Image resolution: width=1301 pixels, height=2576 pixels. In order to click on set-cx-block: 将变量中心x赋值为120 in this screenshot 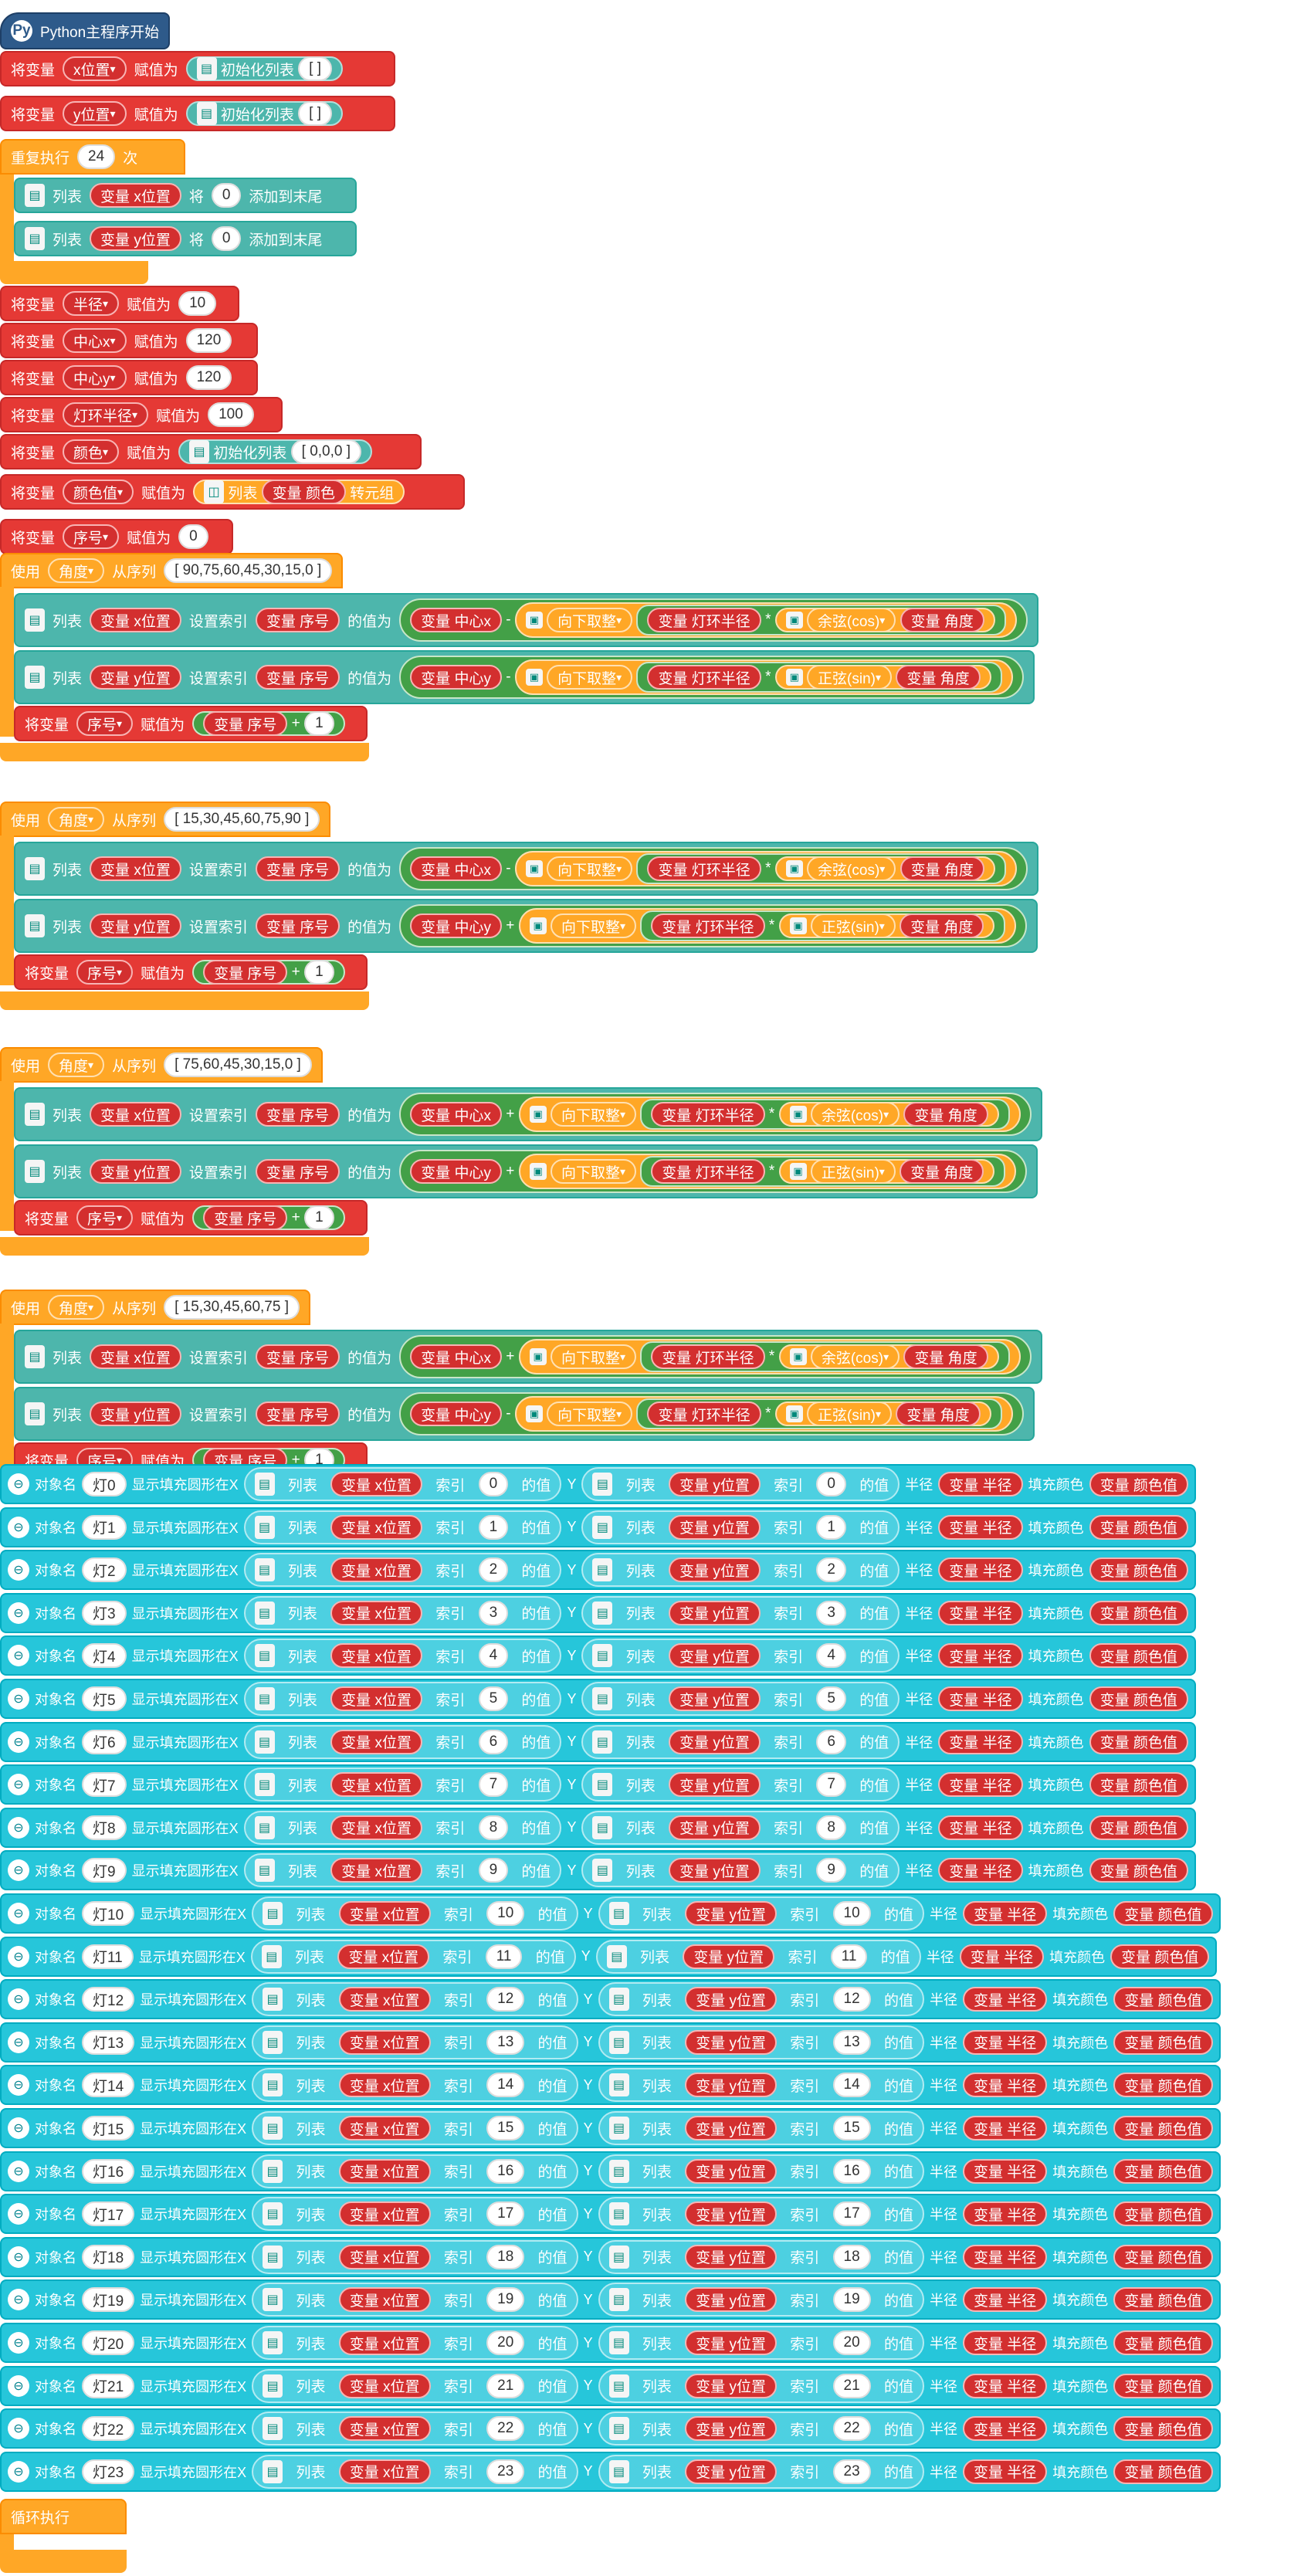, I will do `click(129, 340)`.